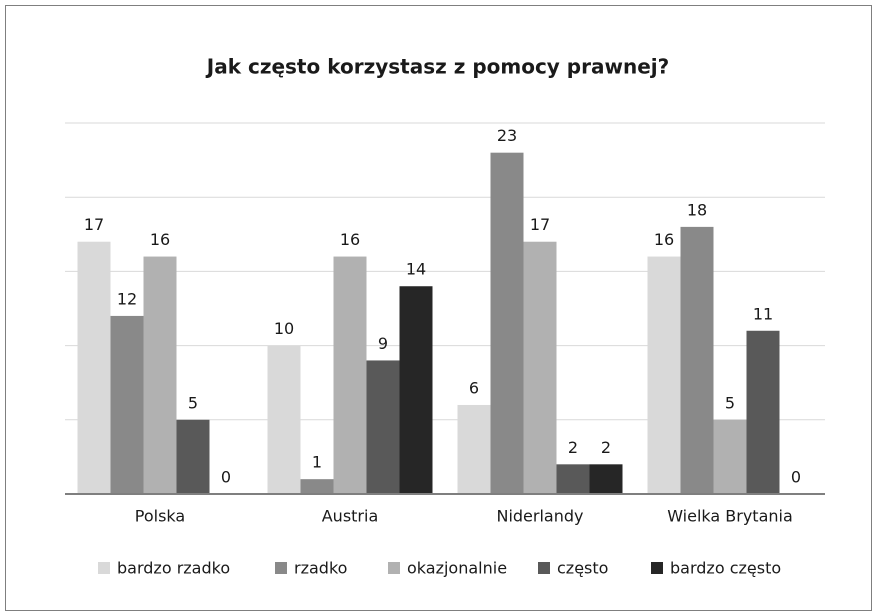 The width and height of the screenshot is (877, 616). I want to click on data-label: 10, so click(284, 328).